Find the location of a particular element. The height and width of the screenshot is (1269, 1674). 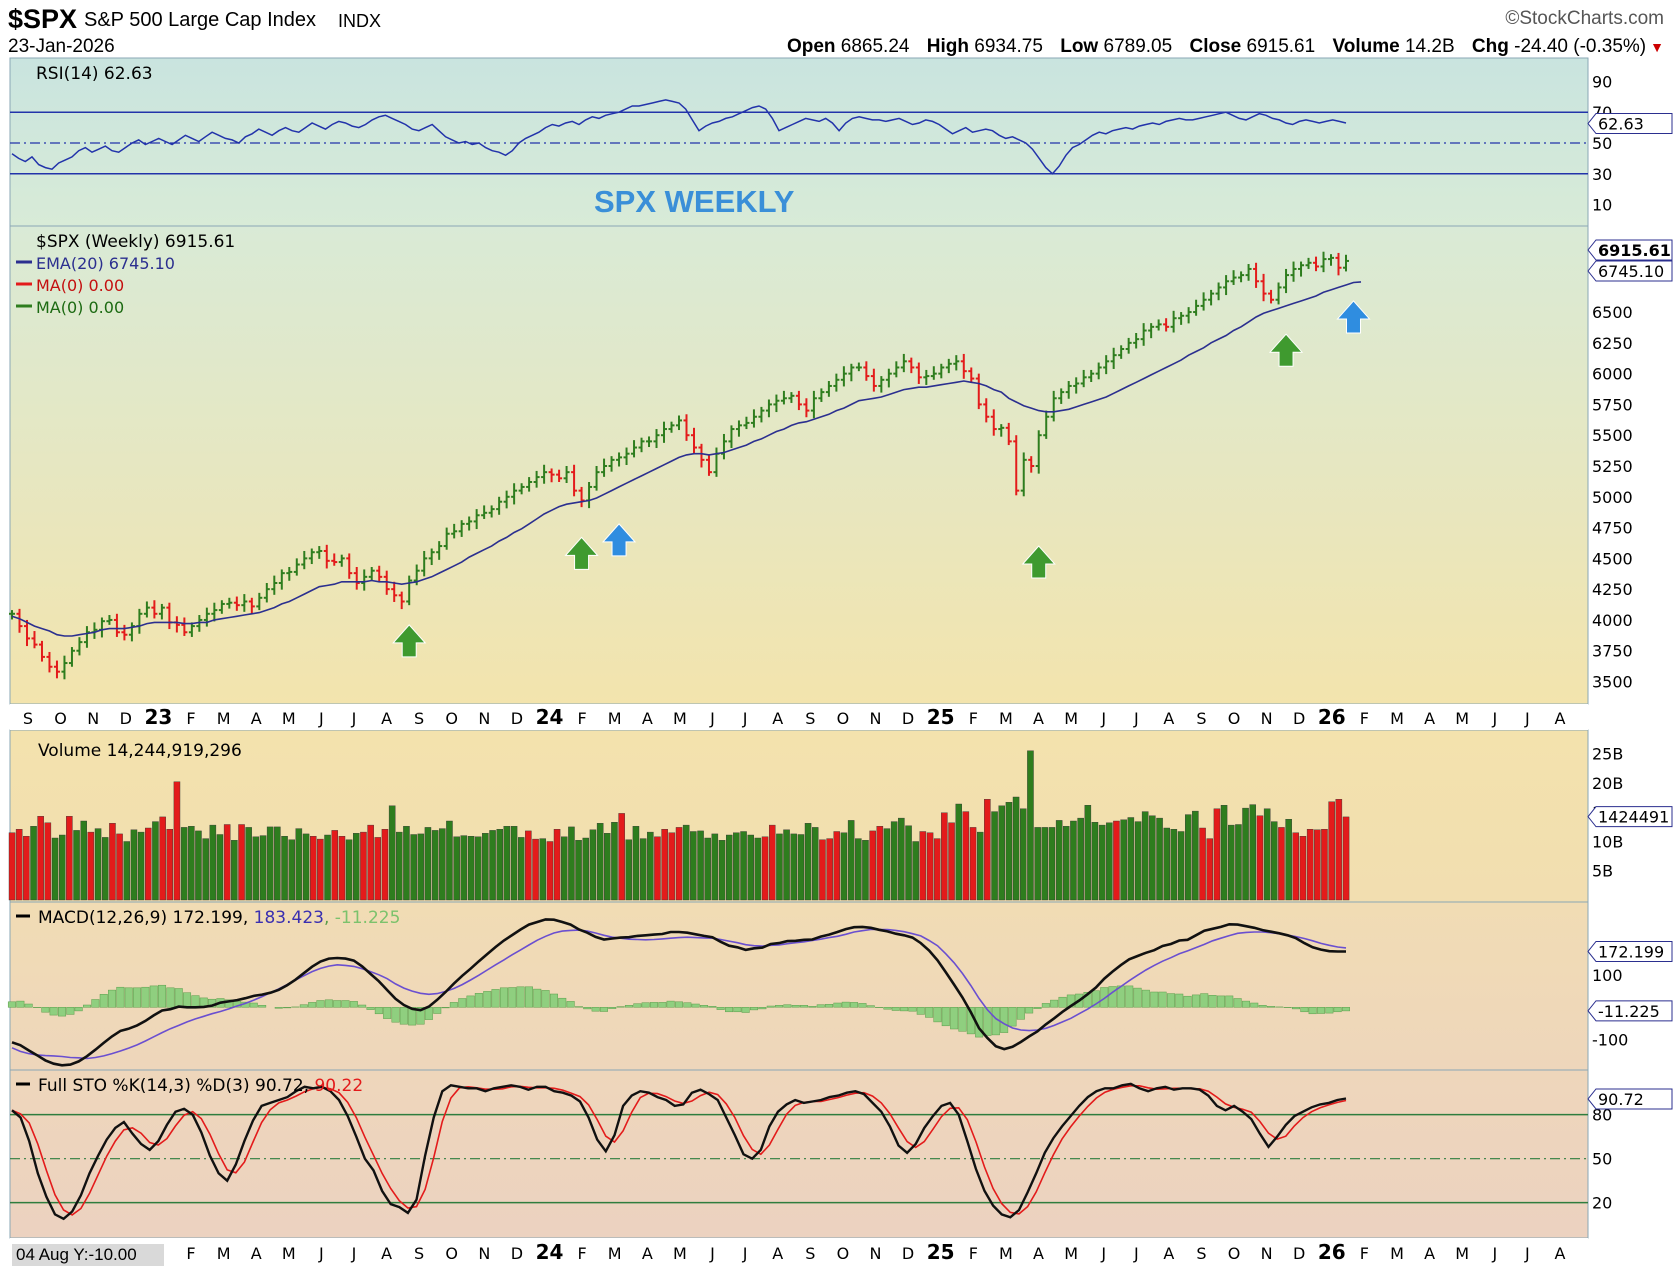

x-tick-label-bottom: F is located at coordinates (581, 1253).